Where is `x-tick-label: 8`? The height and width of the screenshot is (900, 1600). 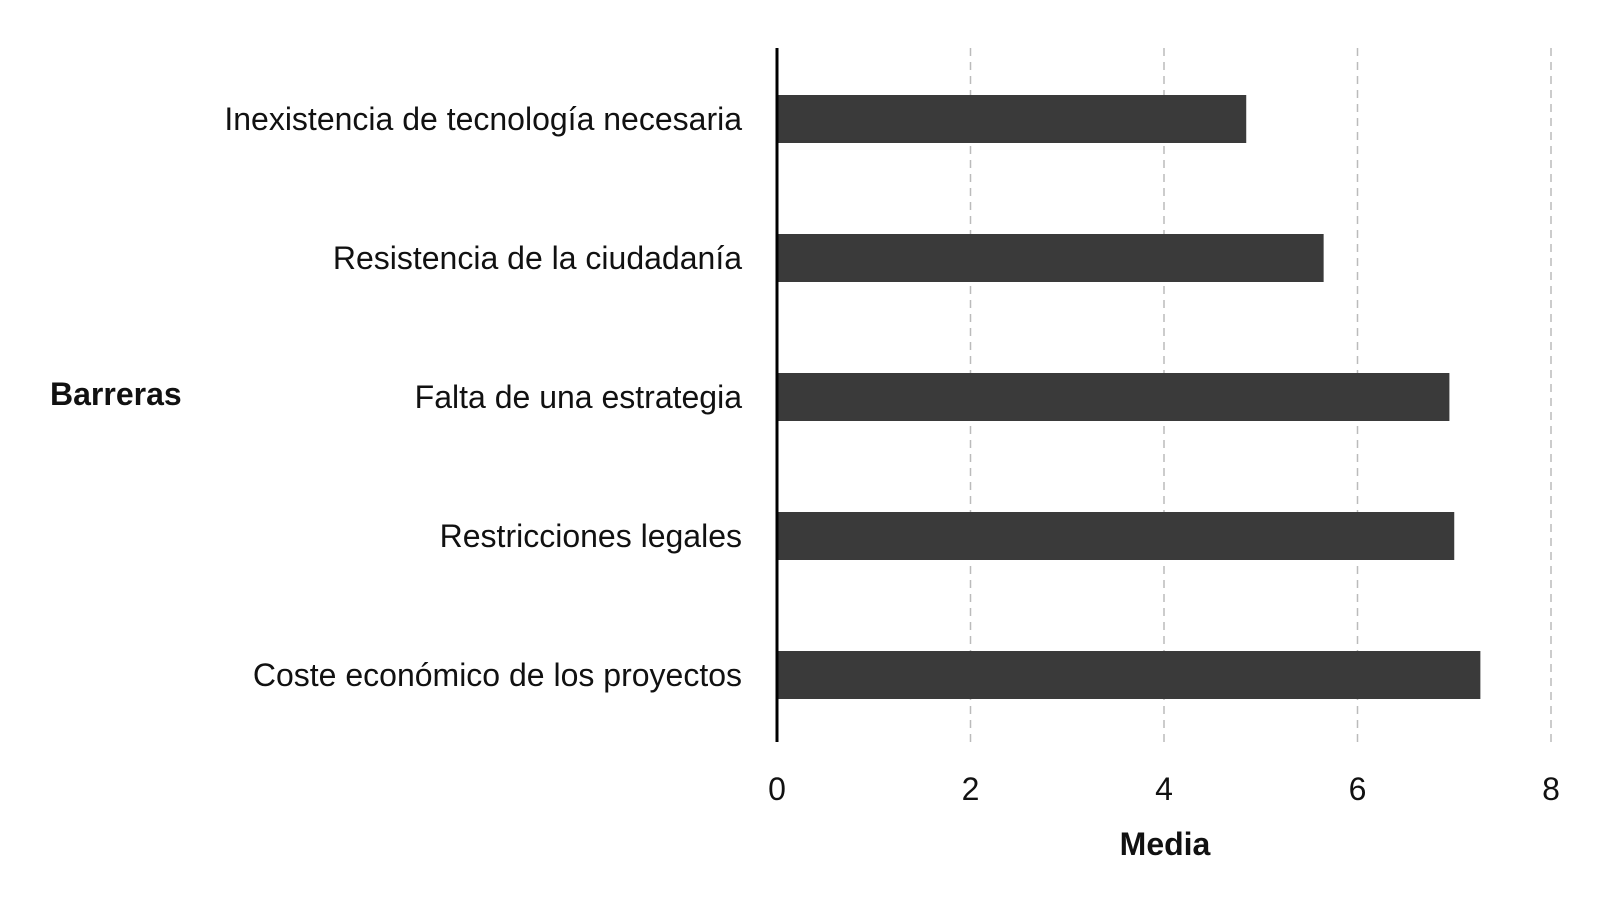
x-tick-label: 8 is located at coordinates (1551, 789).